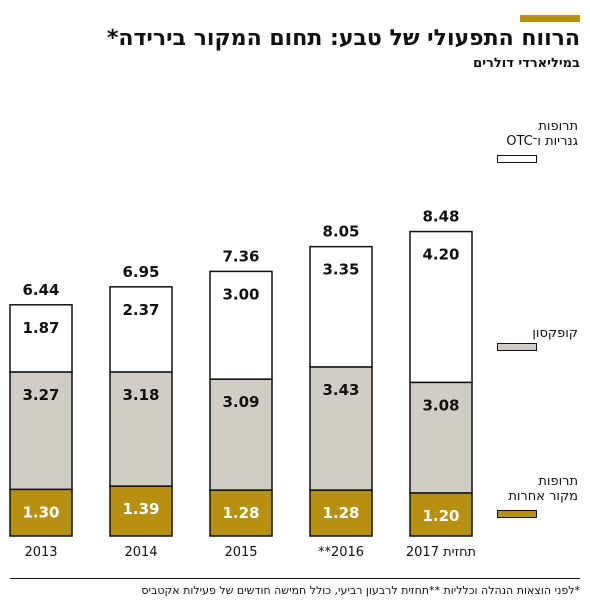 This screenshot has height=604, width=590. What do you see at coordinates (340, 390) in the screenshot?
I see `value-label: 3.43` at bounding box center [340, 390].